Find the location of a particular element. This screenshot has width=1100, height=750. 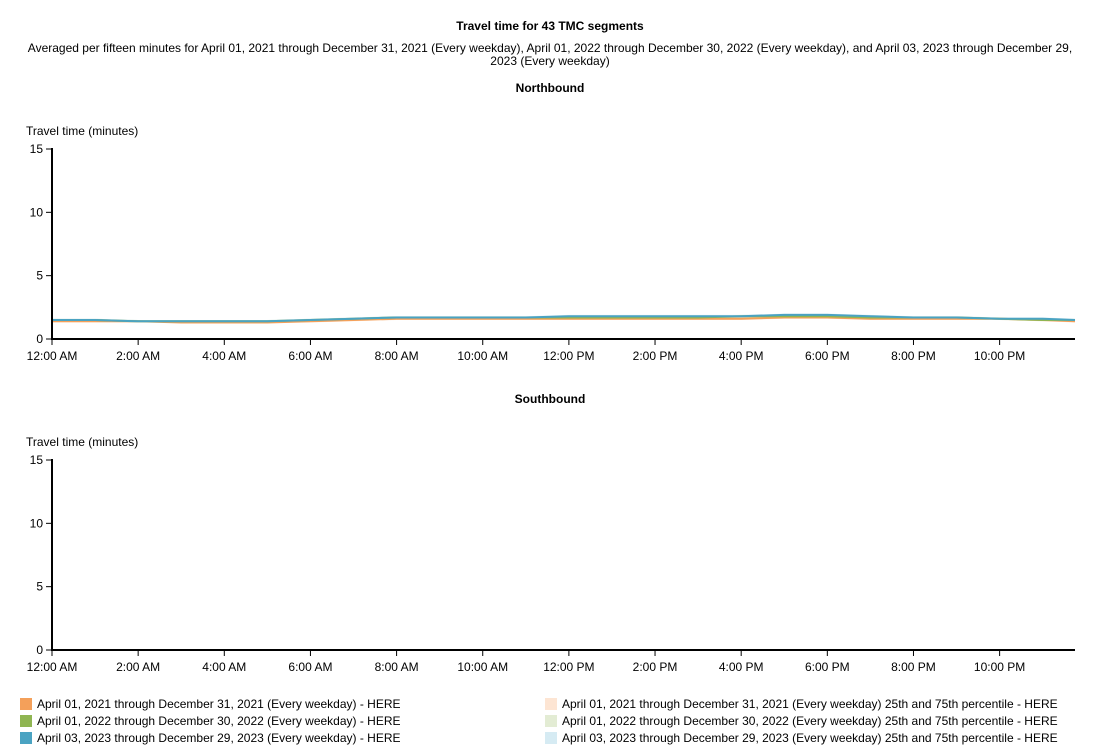

legend-swatch-2021-percentile is located at coordinates (551, 703).